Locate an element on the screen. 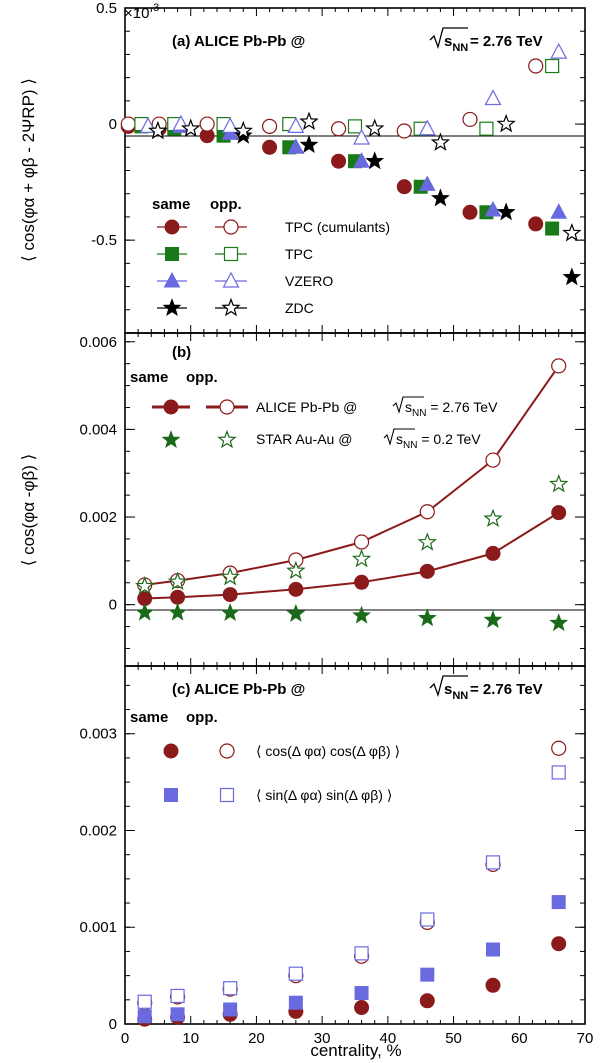  data-point-b-circle-open-opp is located at coordinates (427, 512).